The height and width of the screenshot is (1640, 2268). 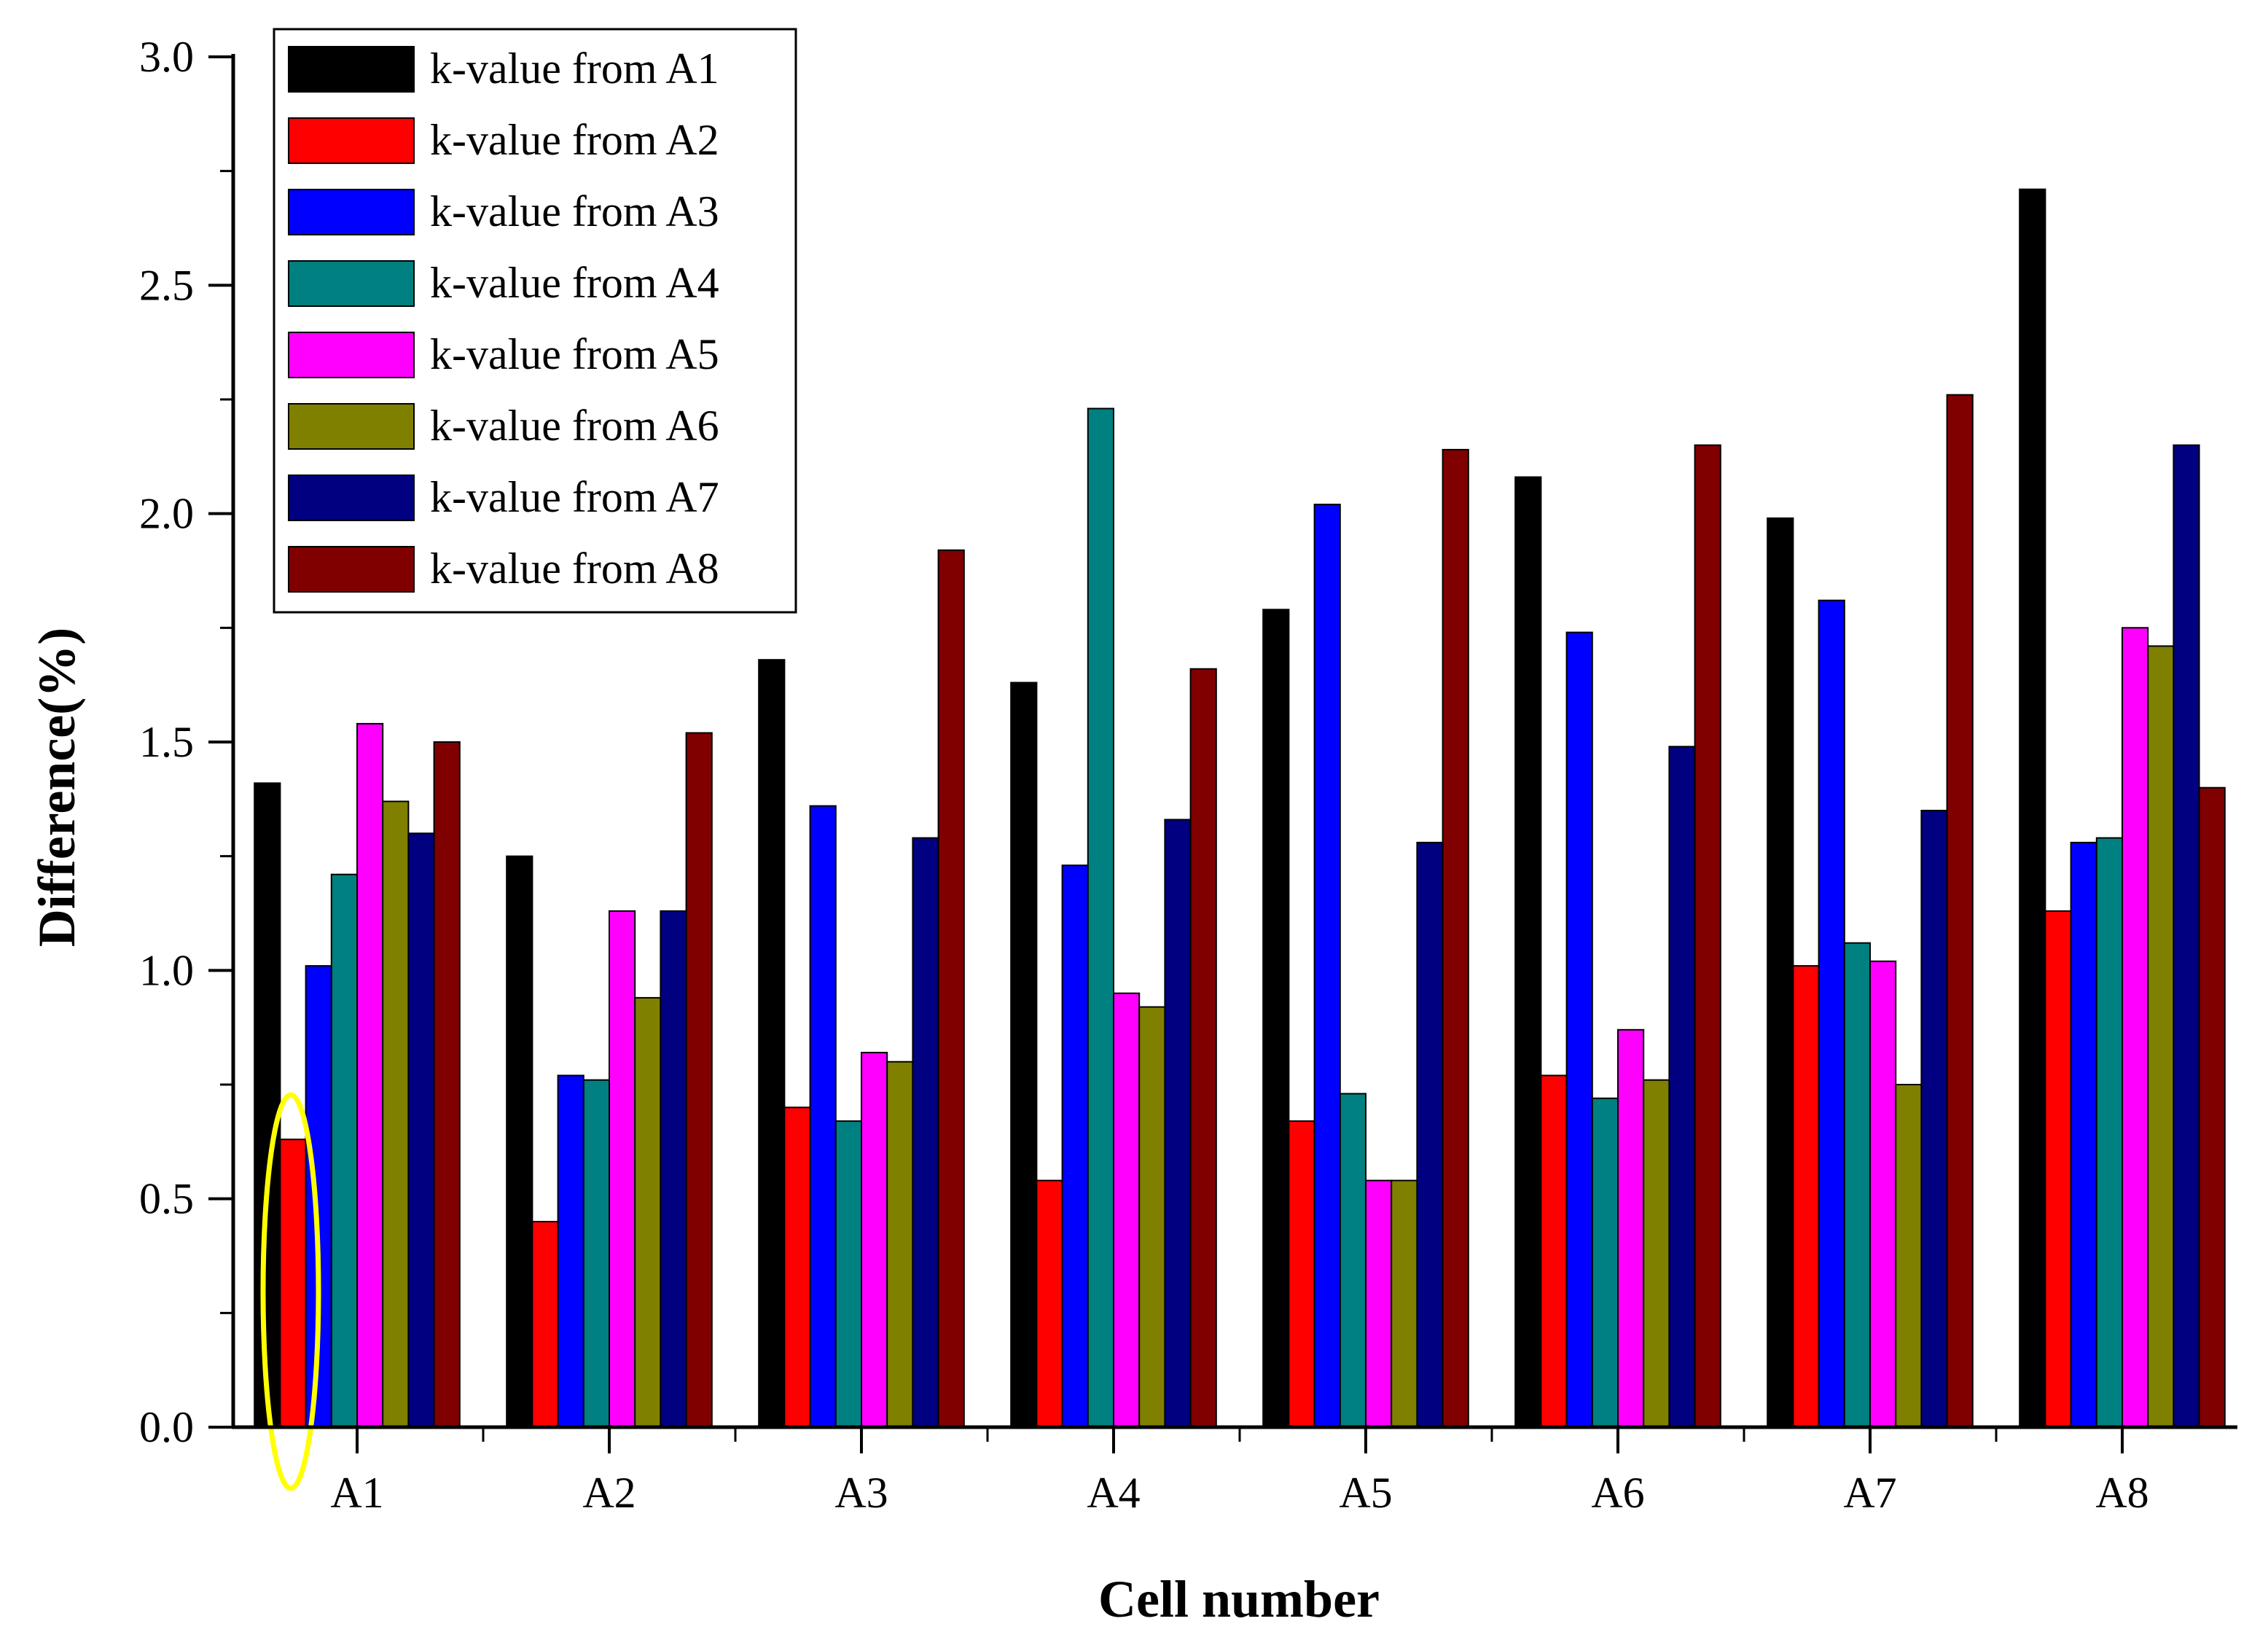 I want to click on legend-label: k-value from A3, so click(x=574, y=211).